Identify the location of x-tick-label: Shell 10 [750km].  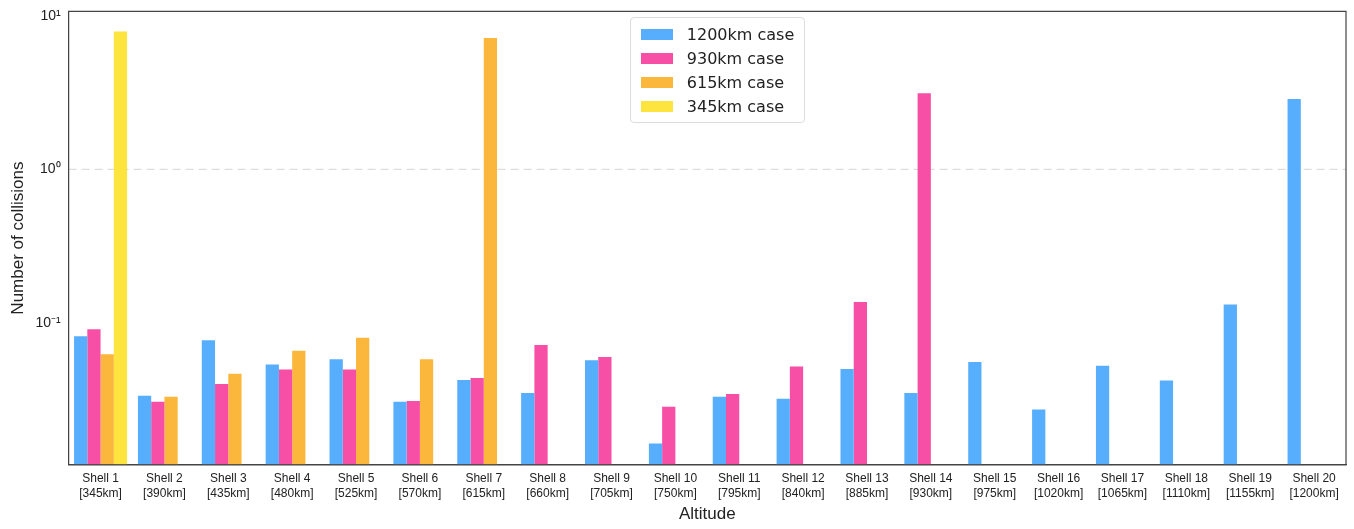
(675, 485).